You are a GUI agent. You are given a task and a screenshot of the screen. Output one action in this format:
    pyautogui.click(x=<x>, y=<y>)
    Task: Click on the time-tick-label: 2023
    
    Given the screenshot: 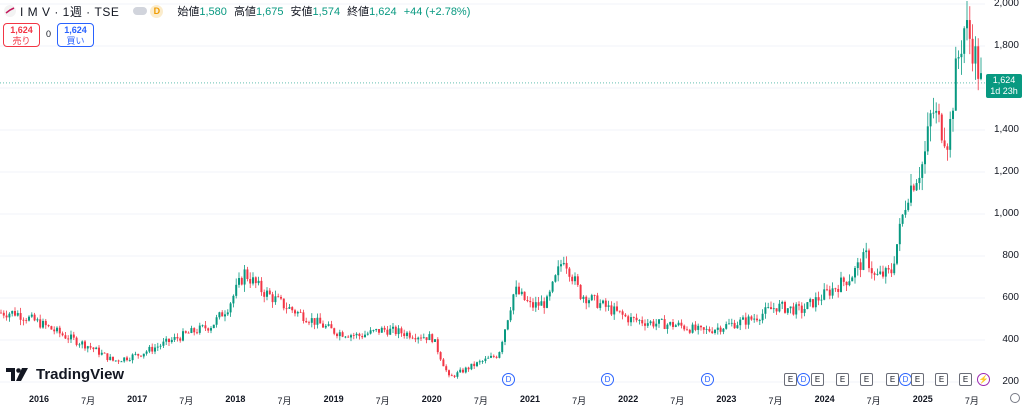 What is the action you would take?
    pyautogui.click(x=726, y=399)
    